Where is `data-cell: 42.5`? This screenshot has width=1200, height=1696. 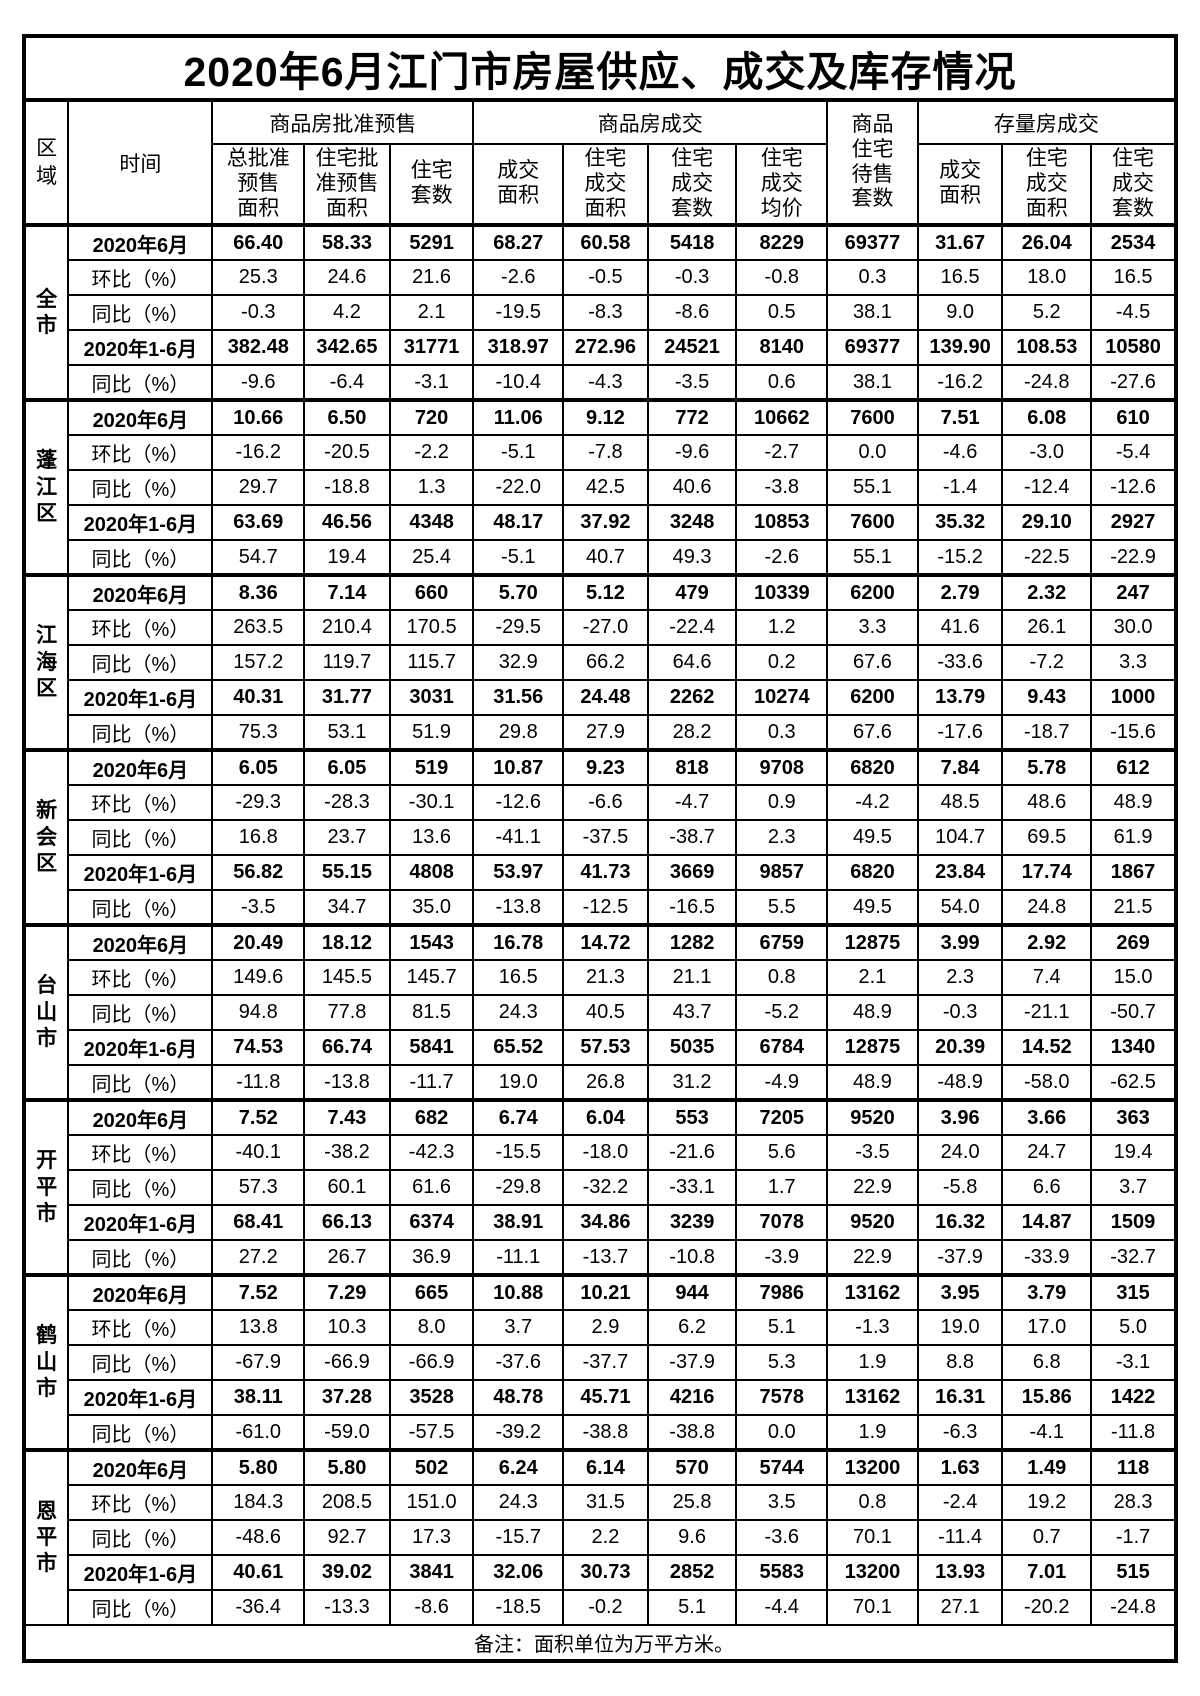 data-cell: 42.5 is located at coordinates (605, 488).